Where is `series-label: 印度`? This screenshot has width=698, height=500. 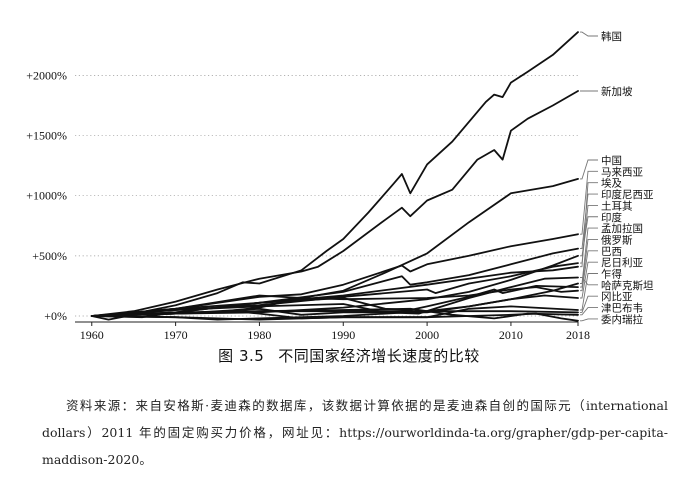 series-label: 印度 is located at coordinates (611, 217).